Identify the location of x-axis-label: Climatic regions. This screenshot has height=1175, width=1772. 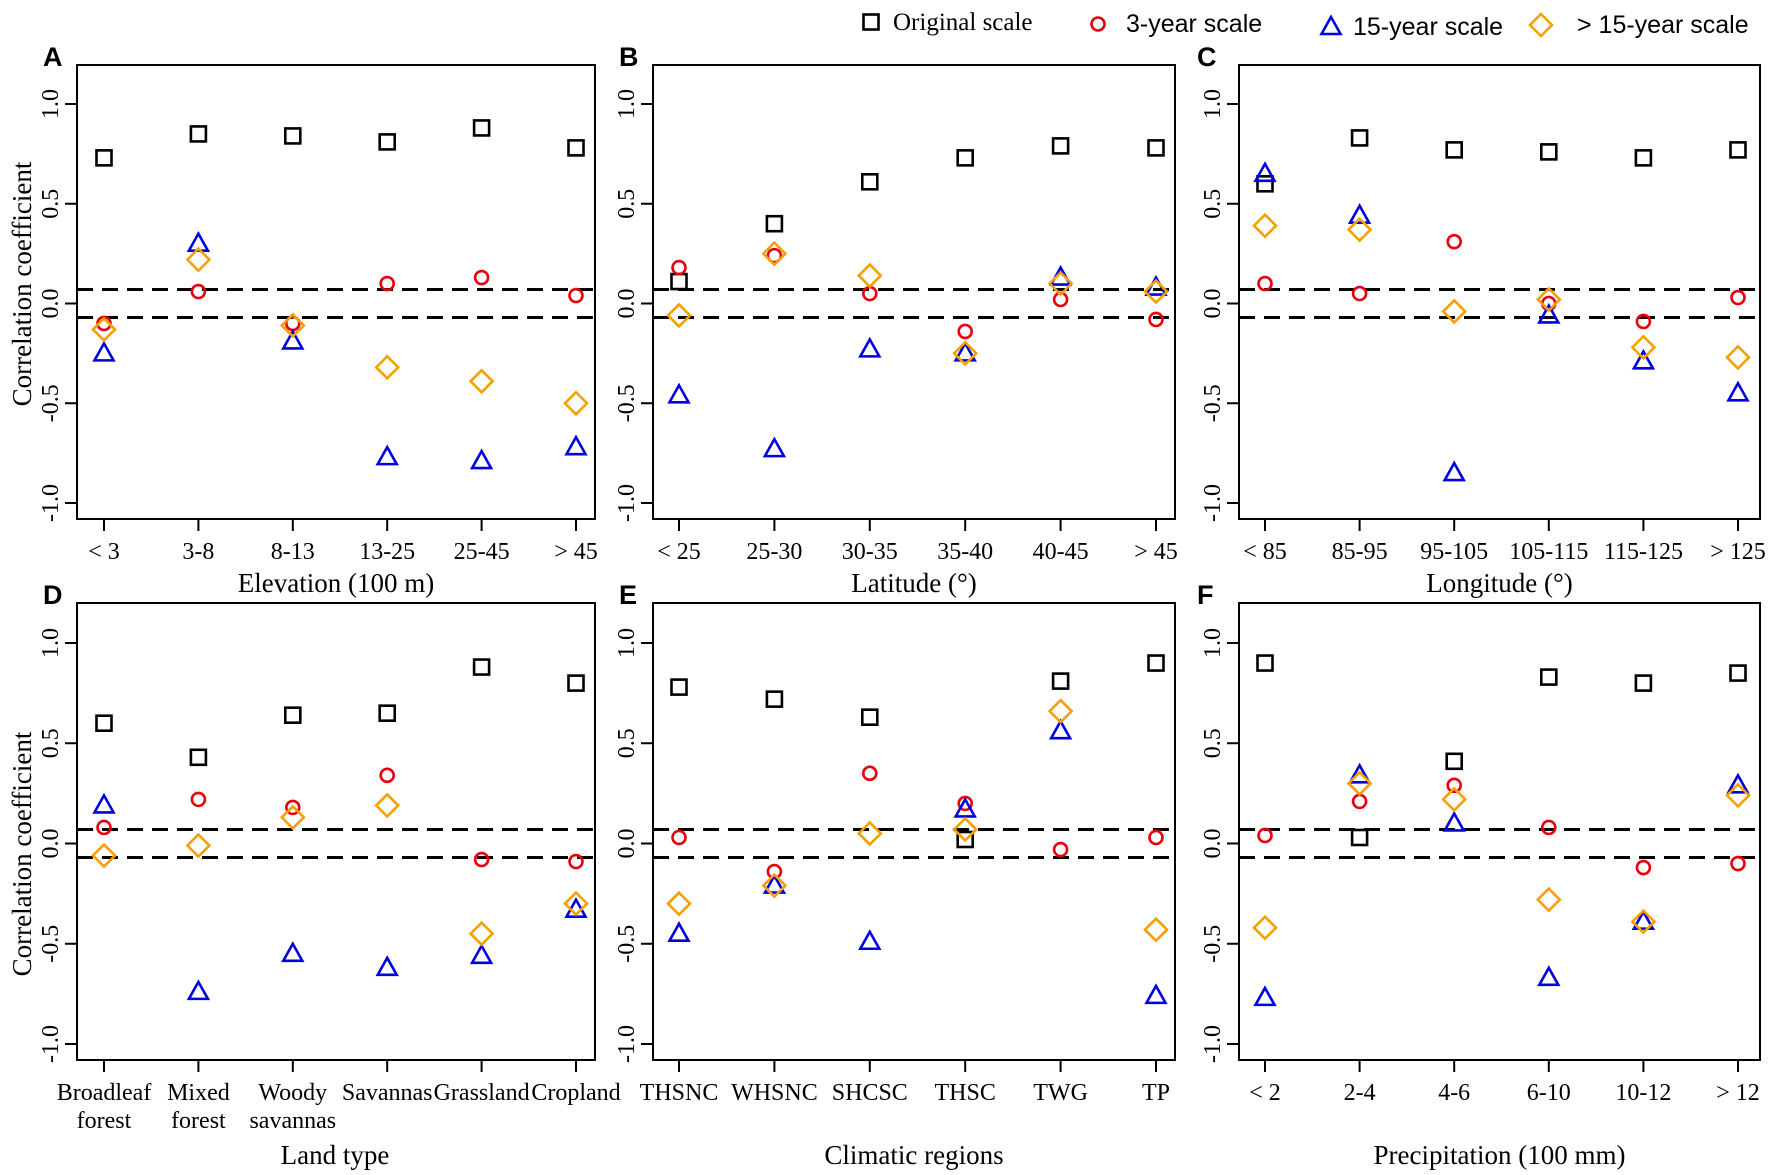
(913, 1155).